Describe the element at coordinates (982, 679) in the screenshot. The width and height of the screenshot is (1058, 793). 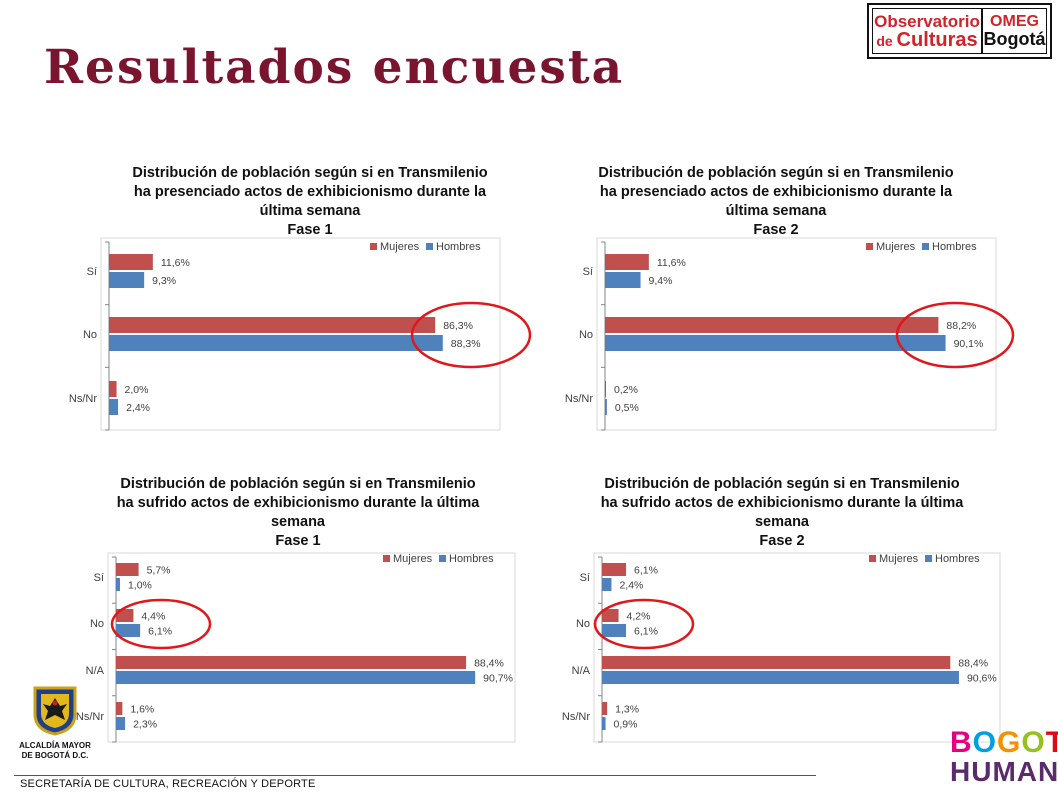
I see `data-label: 90,6%` at that location.